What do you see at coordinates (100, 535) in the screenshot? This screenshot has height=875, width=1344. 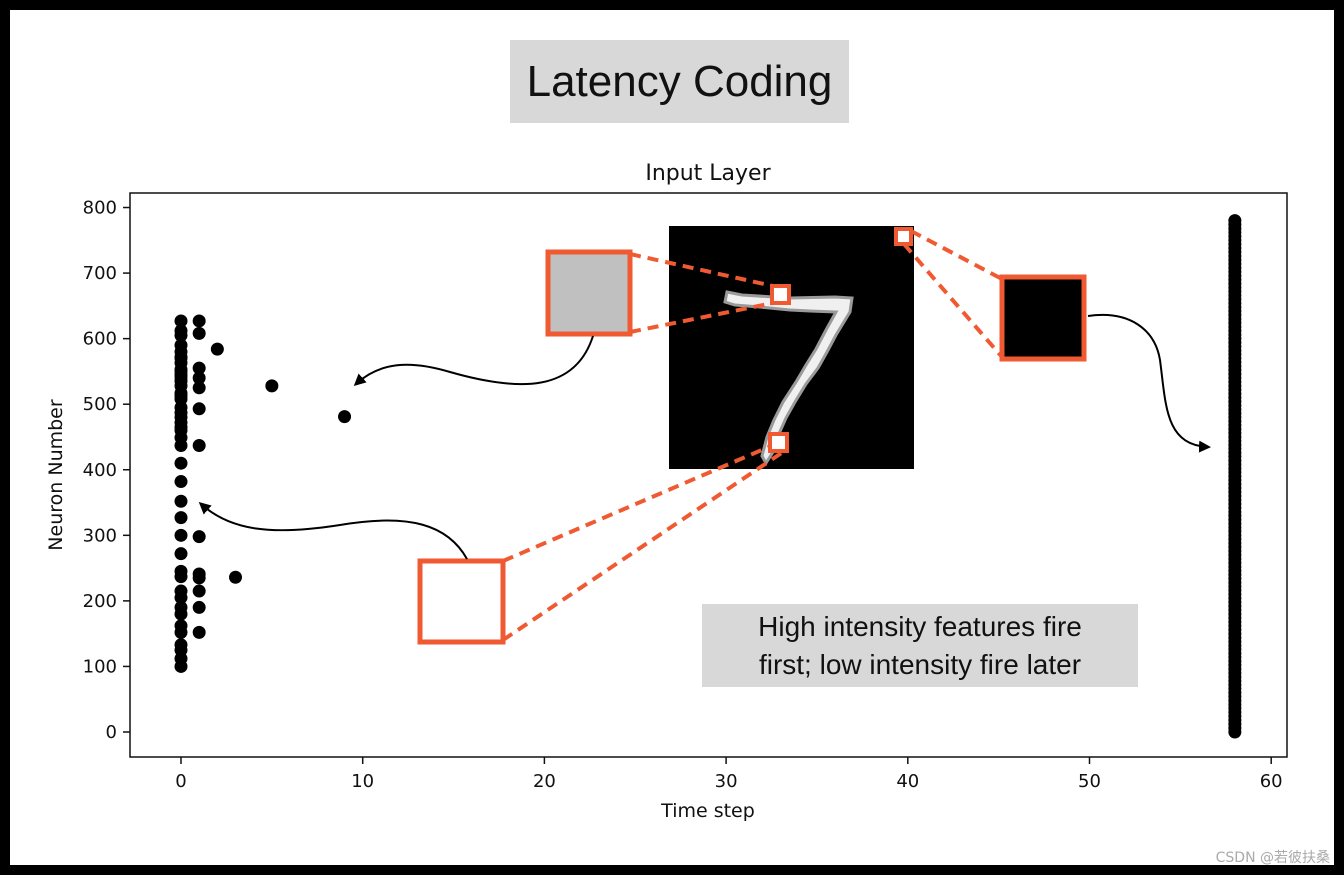 I see `y-tick-label: 300` at bounding box center [100, 535].